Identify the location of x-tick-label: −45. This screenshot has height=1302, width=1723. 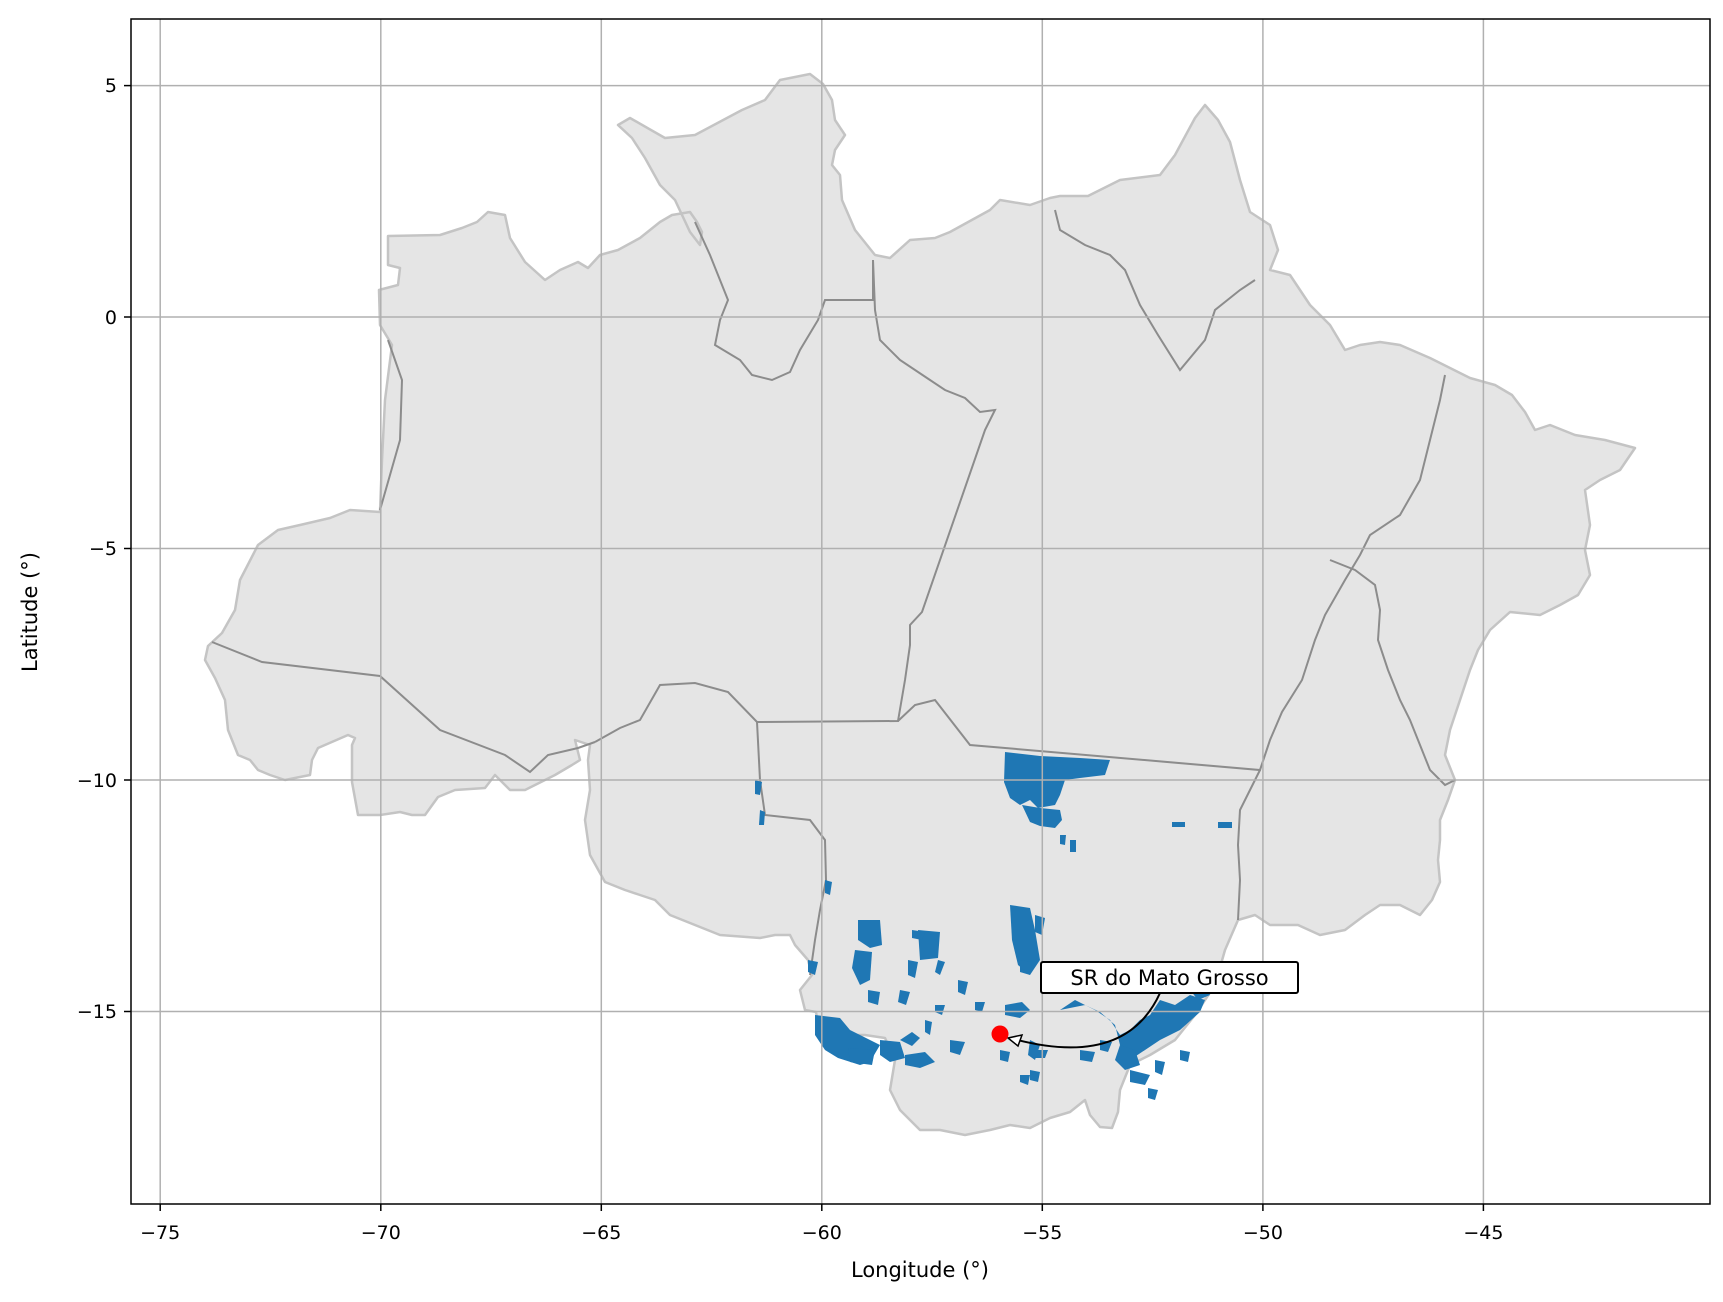
(1483, 1233).